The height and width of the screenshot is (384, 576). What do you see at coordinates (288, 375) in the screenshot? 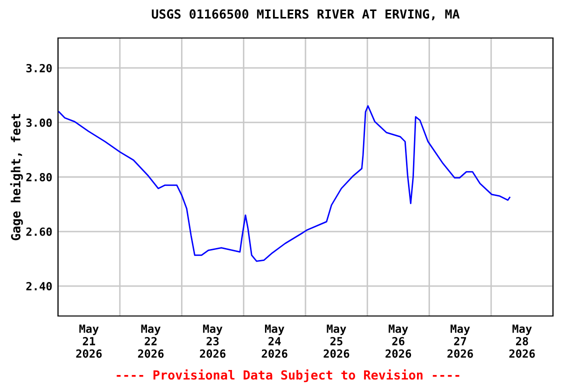
I see `text: ---- Provisional Data Subject to Revision ----` at bounding box center [288, 375].